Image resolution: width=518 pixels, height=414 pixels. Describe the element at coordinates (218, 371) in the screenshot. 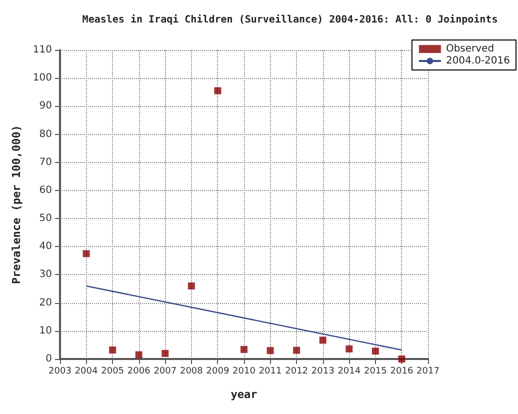

I see `x-tick-label: 2009` at that location.